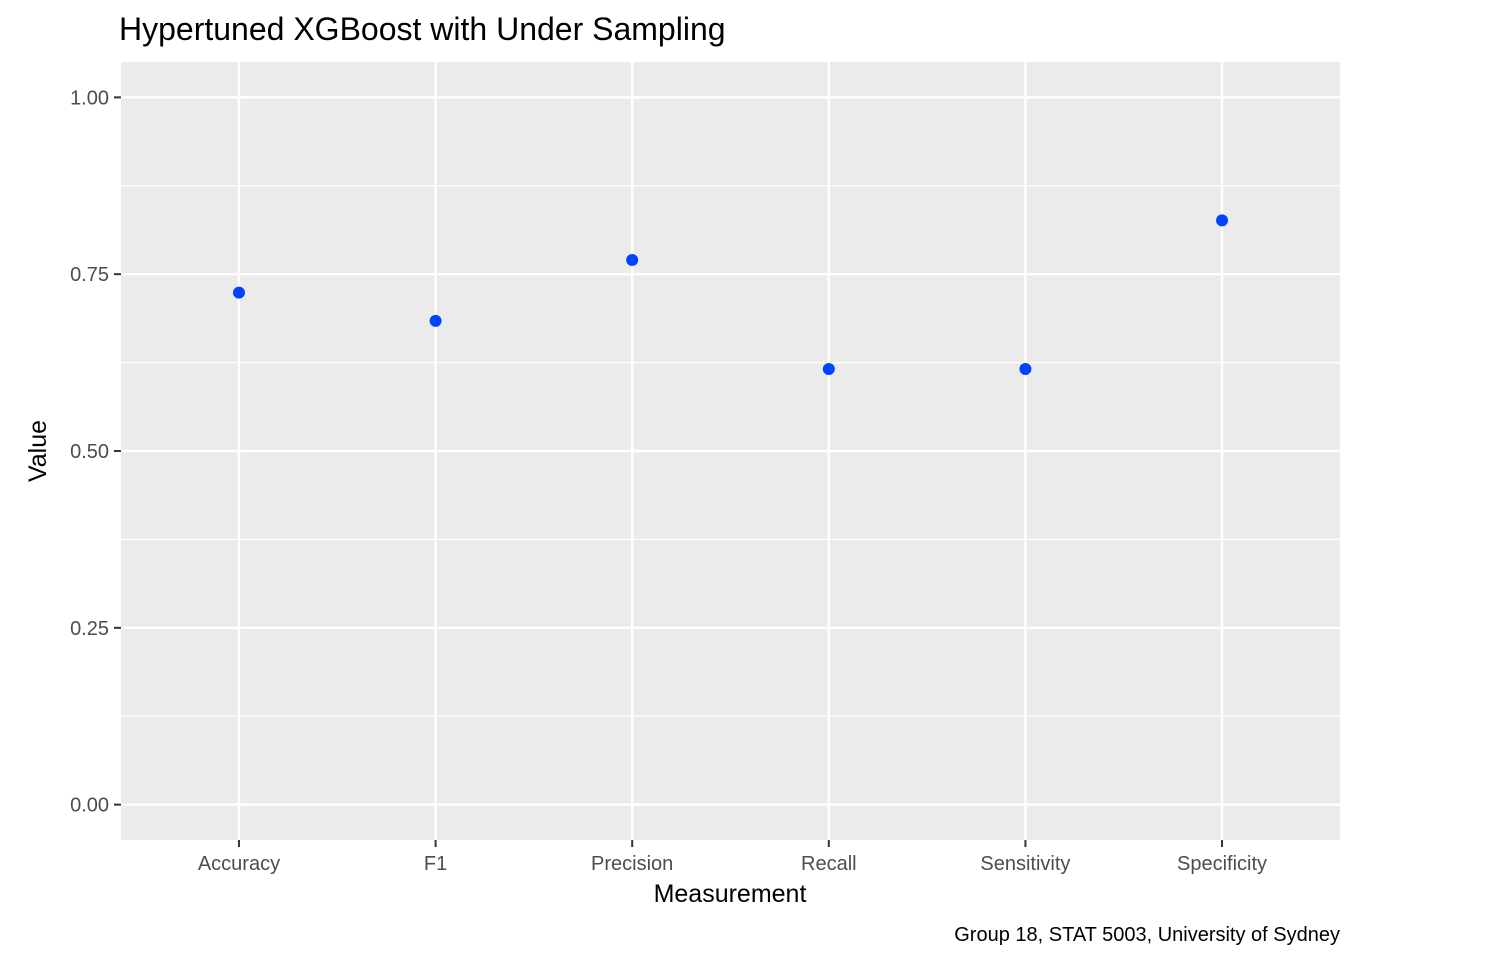 Image resolution: width=1494 pixels, height=964 pixels. Describe the element at coordinates (435, 864) in the screenshot. I see `x-tick-label: F1` at that location.